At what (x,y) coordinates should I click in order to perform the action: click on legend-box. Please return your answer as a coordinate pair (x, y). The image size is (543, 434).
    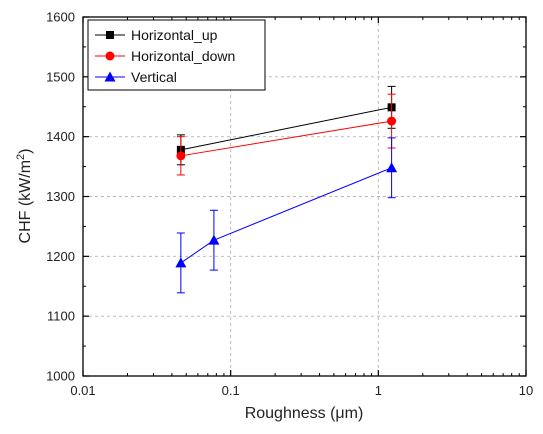
    Looking at the image, I should click on (176, 55).